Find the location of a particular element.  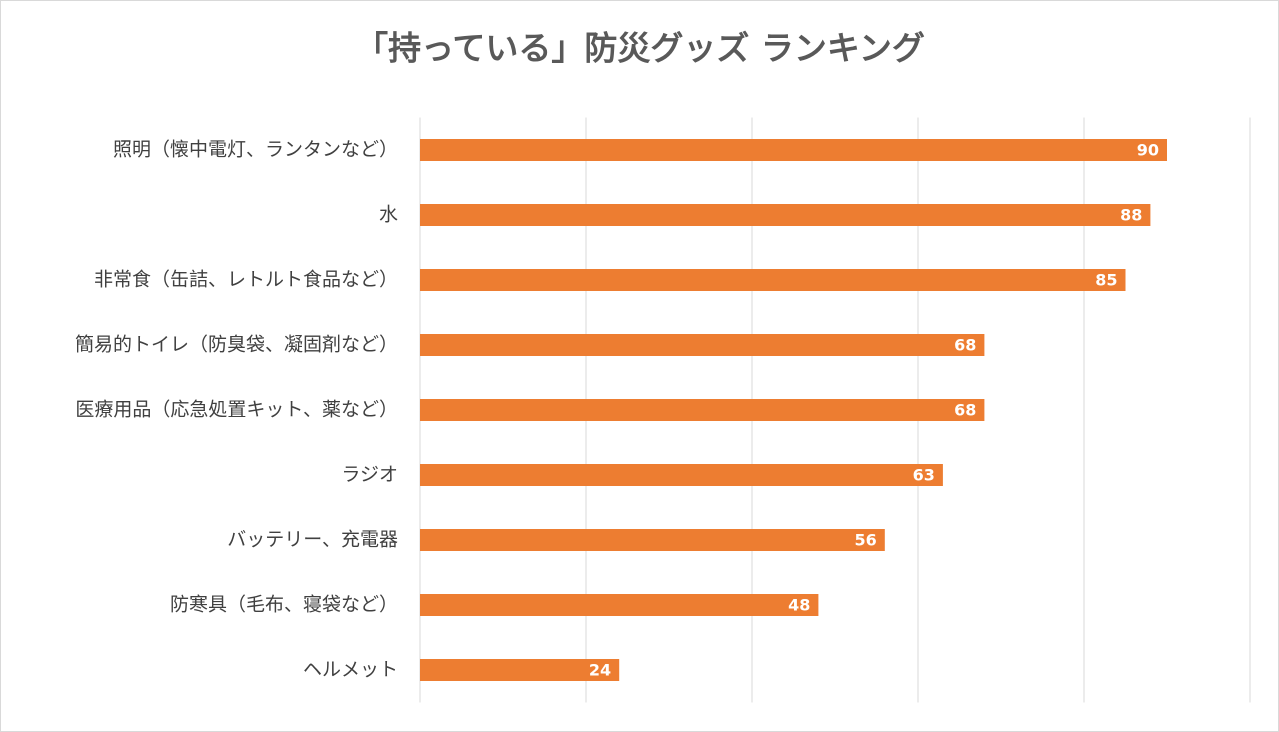

value-label: 56 is located at coordinates (866, 540).